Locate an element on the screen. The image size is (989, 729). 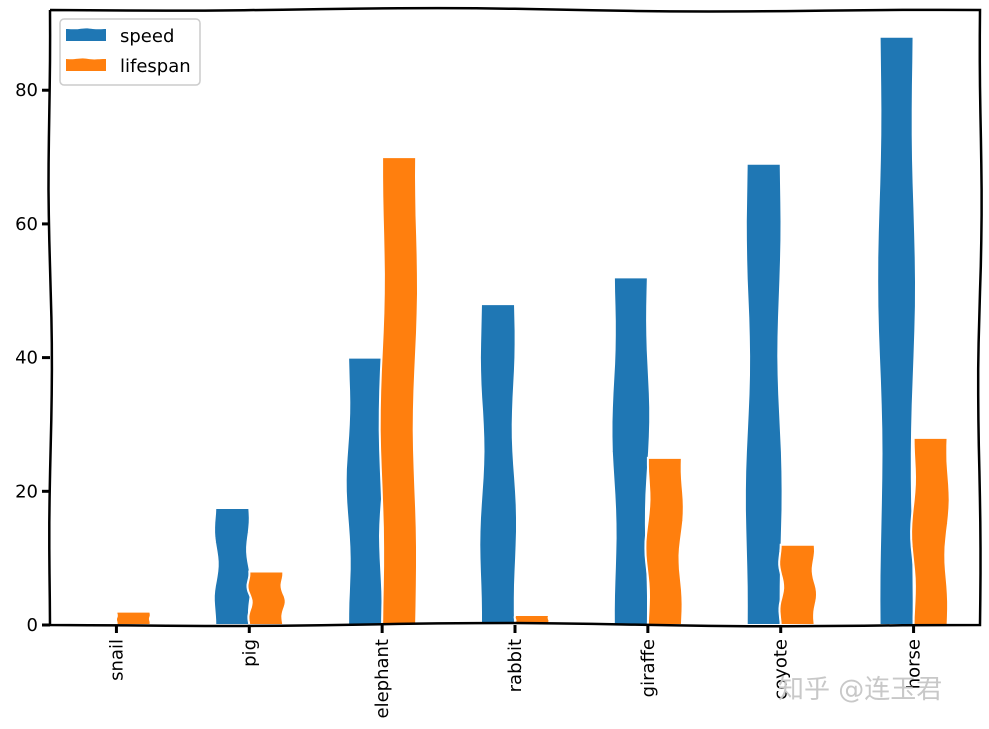
y-tick-label-80: 80 is located at coordinates (26, 90).